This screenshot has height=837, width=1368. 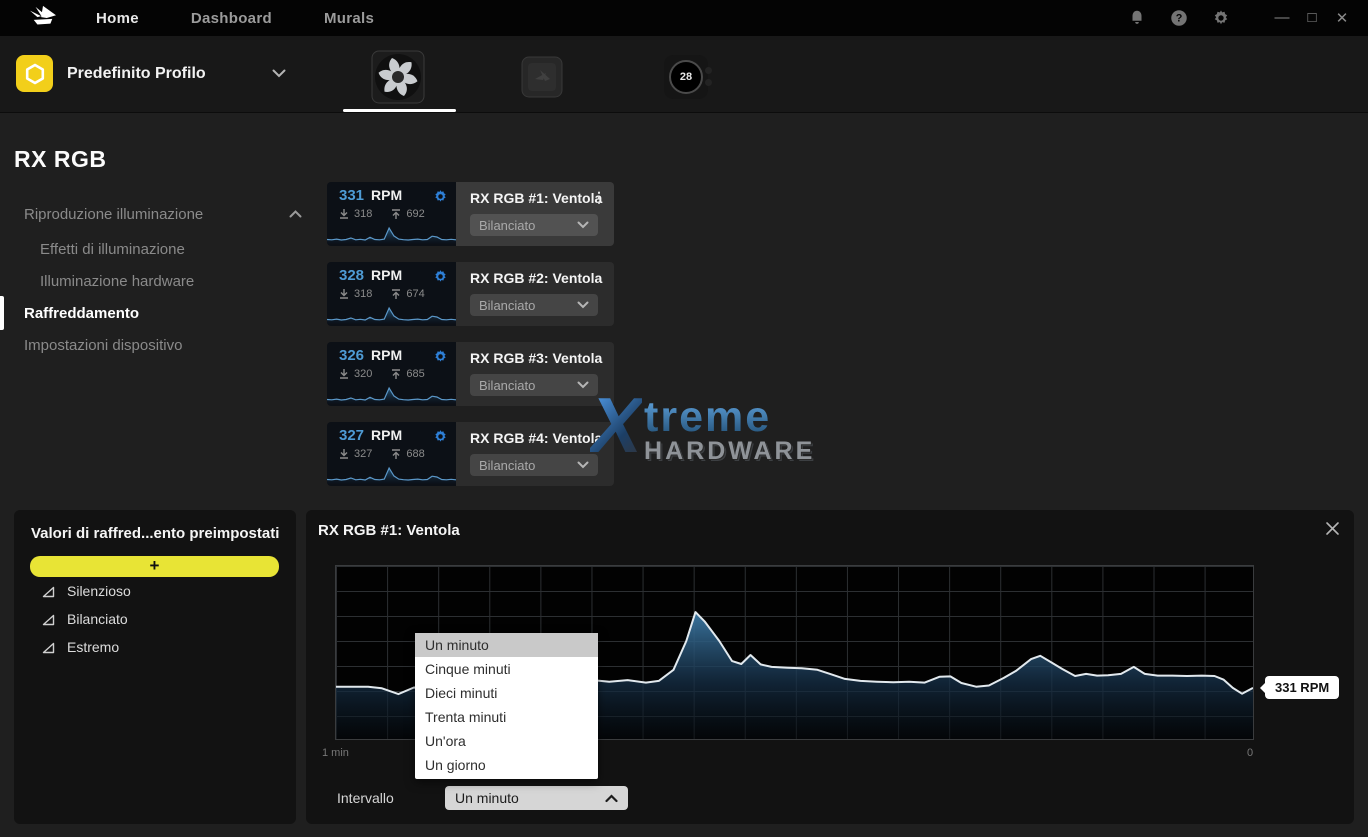 What do you see at coordinates (1342, 18) in the screenshot?
I see `close-window-button: ✕` at bounding box center [1342, 18].